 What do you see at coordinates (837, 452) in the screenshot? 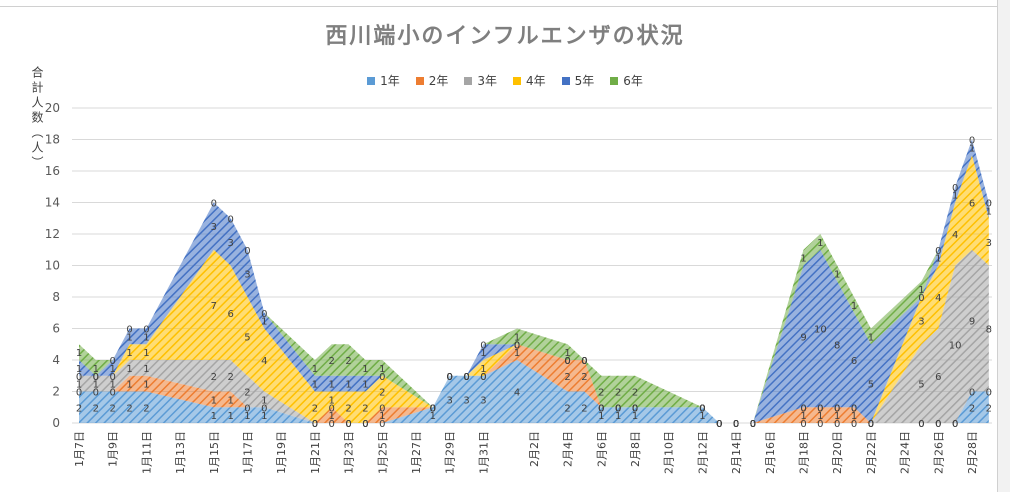
I see `x-tick-label: 2月20日` at bounding box center [837, 452].